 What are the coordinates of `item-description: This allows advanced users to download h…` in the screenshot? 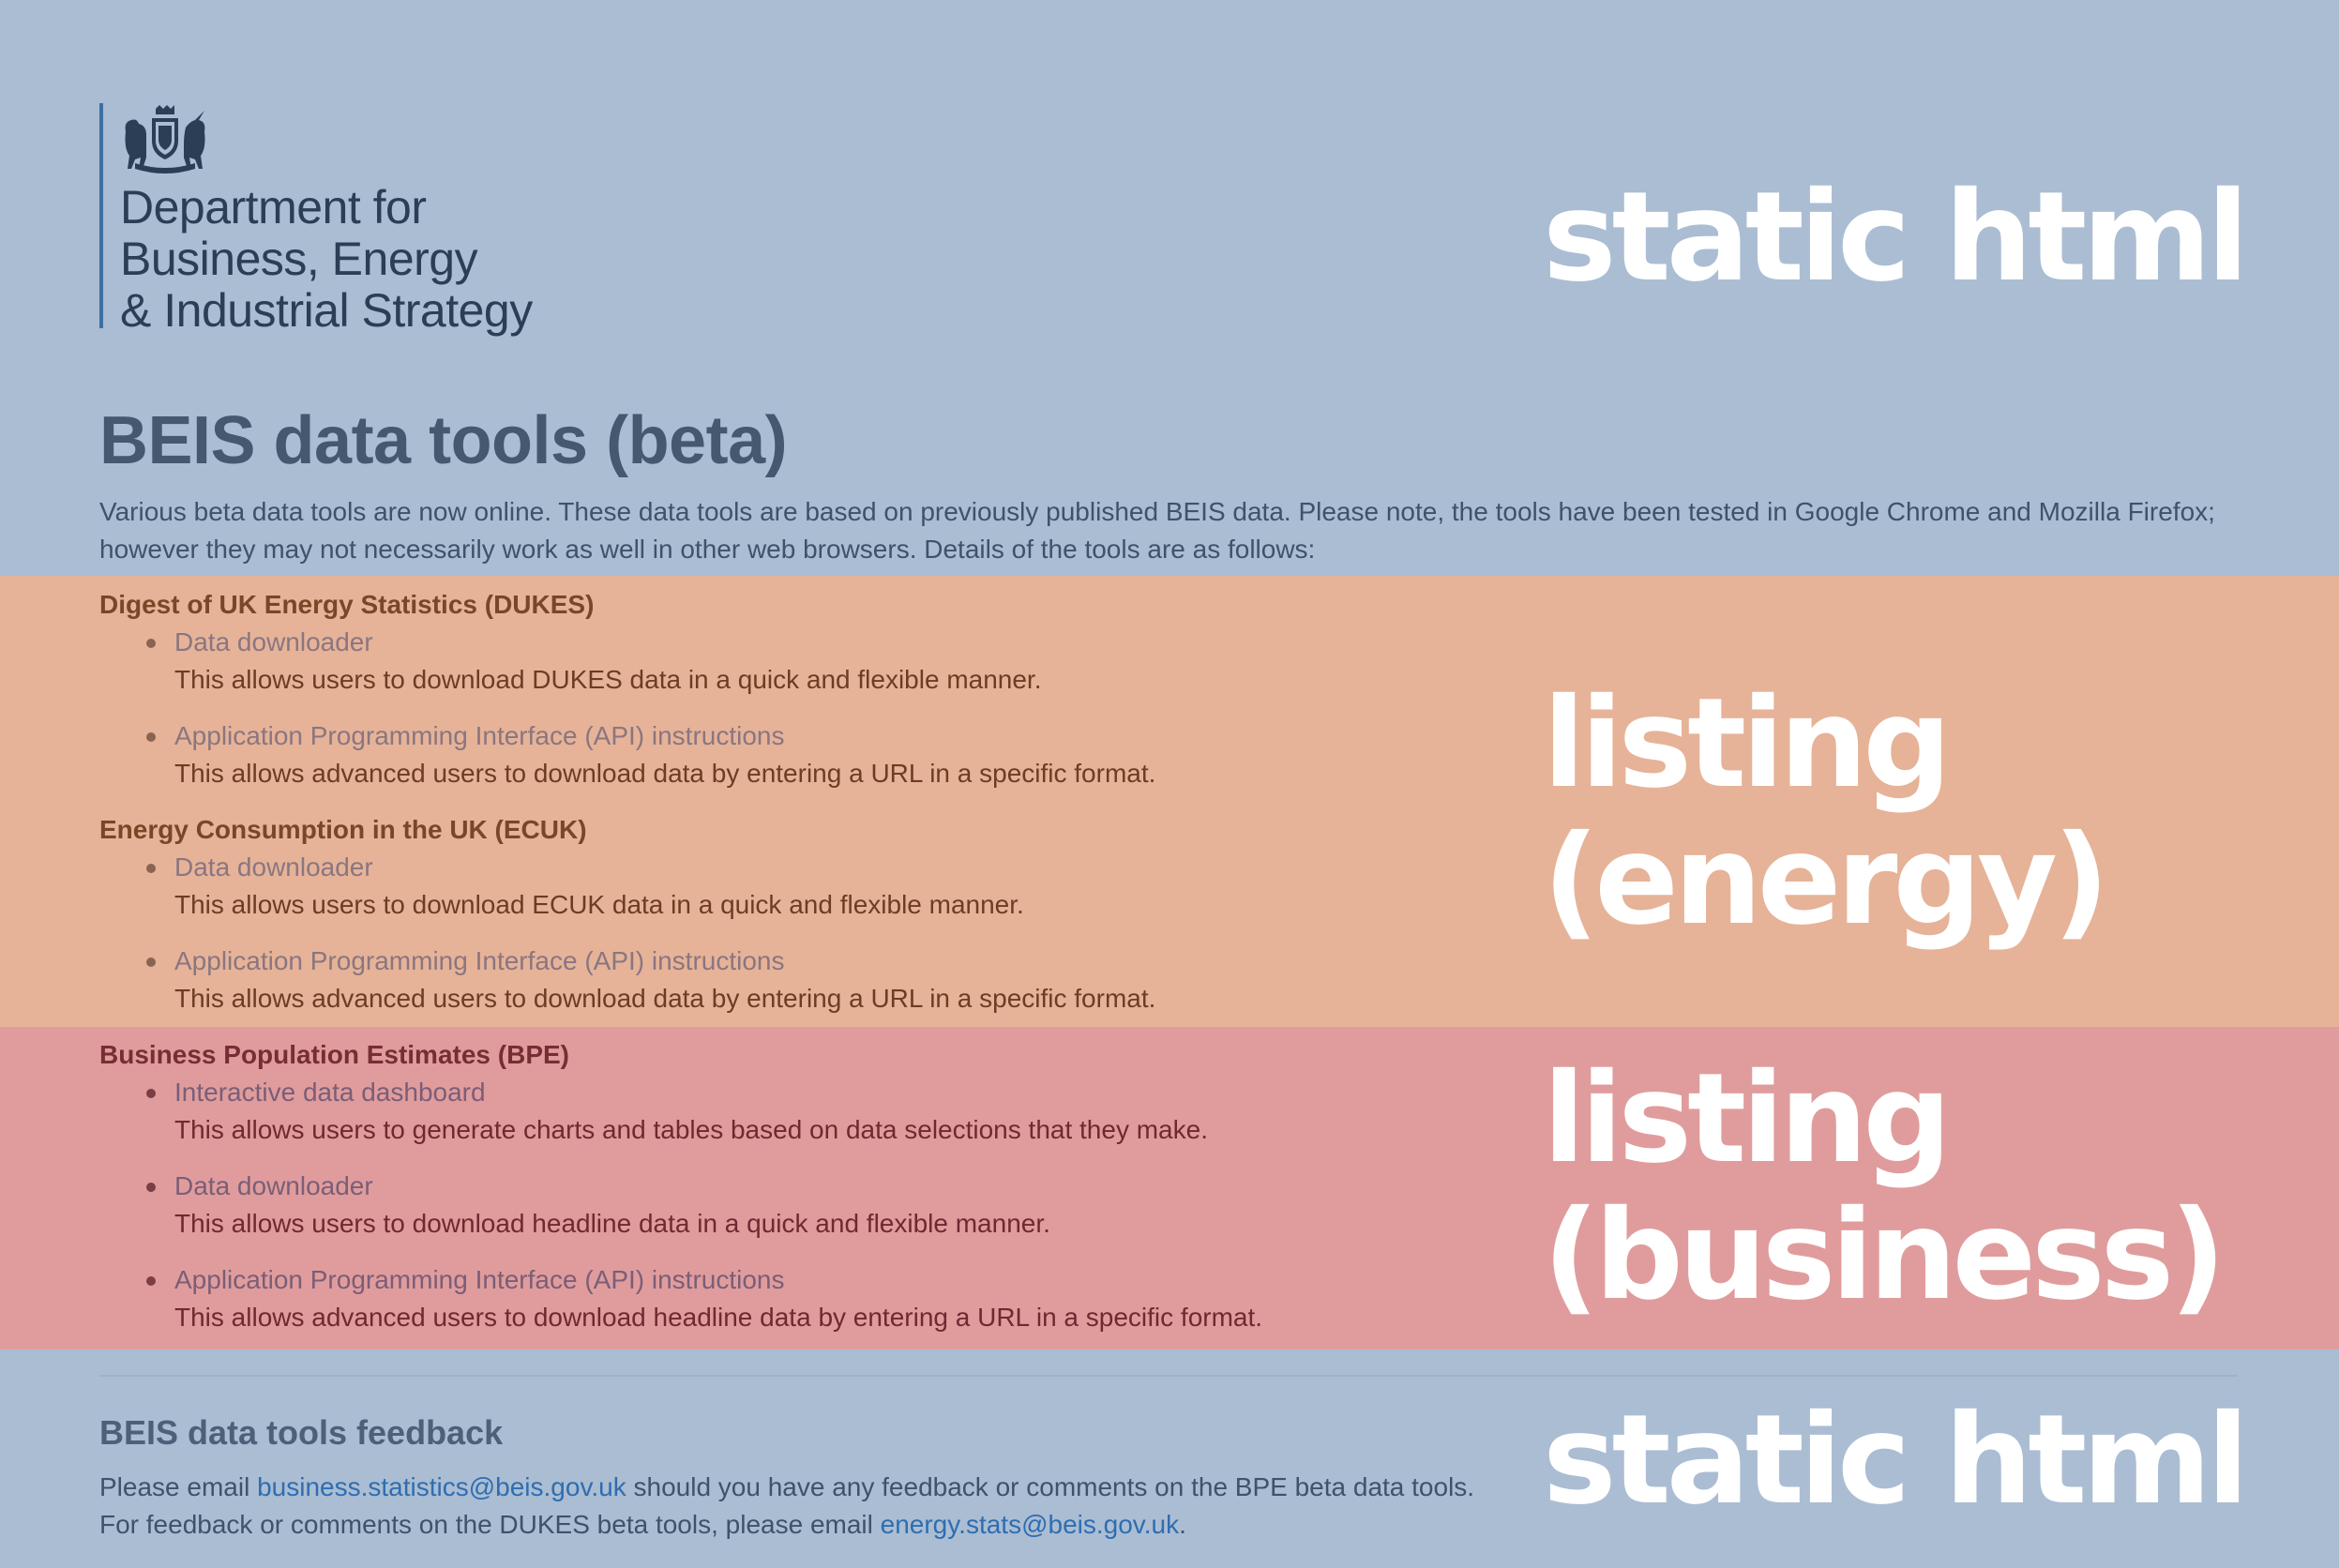 It's located at (718, 1318).